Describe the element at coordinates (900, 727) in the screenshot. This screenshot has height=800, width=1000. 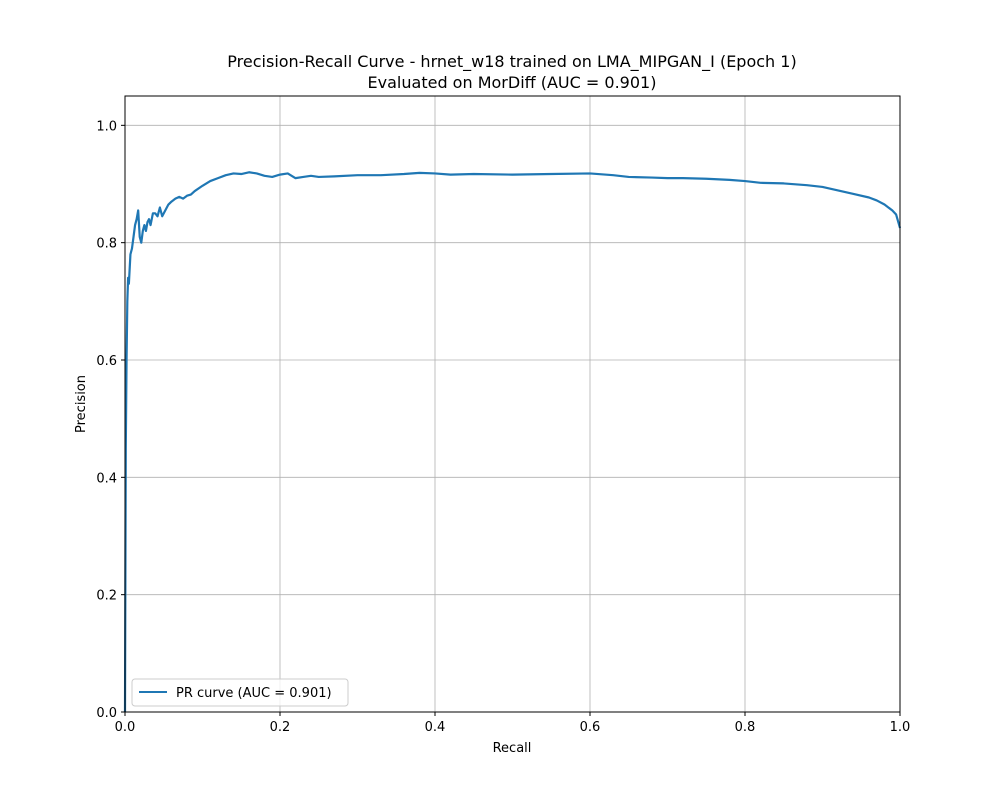
I see `x-tick-label: 1.0` at that location.